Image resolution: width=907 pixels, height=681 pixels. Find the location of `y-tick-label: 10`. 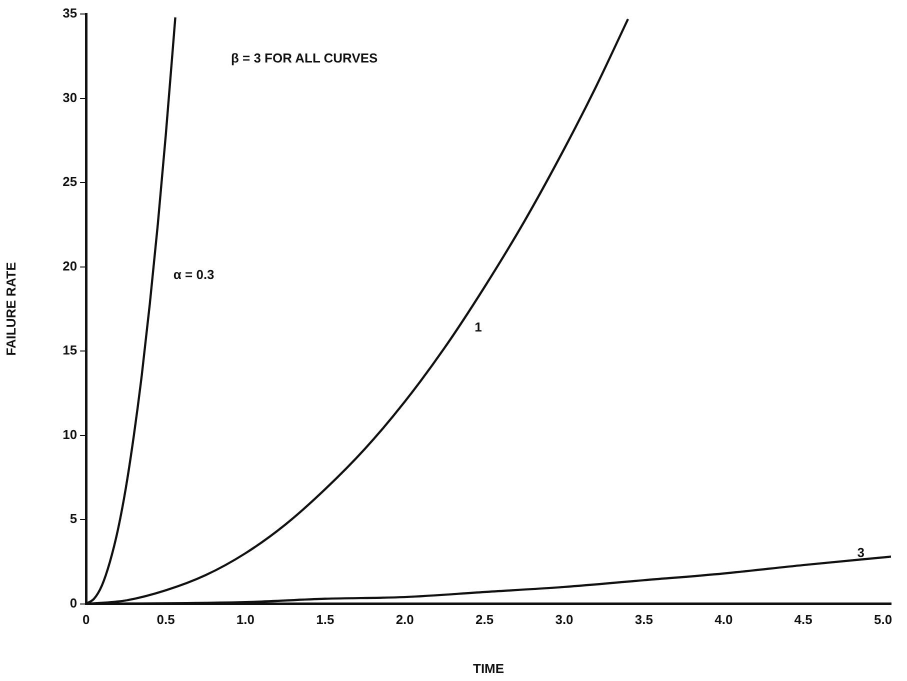

y-tick-label: 10 is located at coordinates (70, 434).